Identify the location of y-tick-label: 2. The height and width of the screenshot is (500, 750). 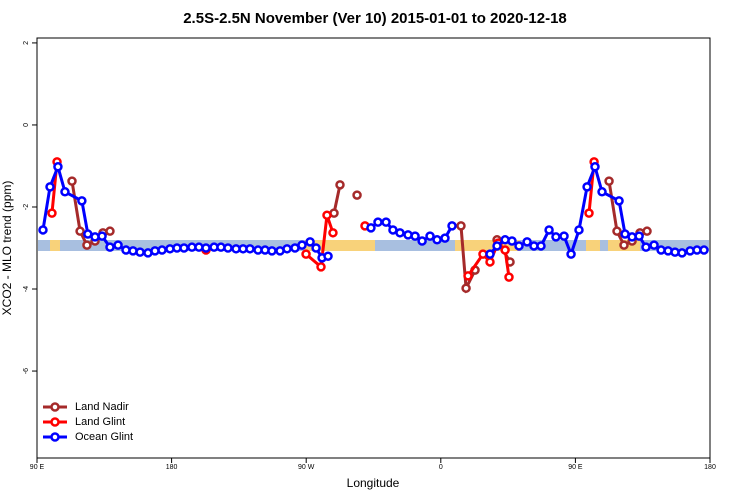
(26, 43).